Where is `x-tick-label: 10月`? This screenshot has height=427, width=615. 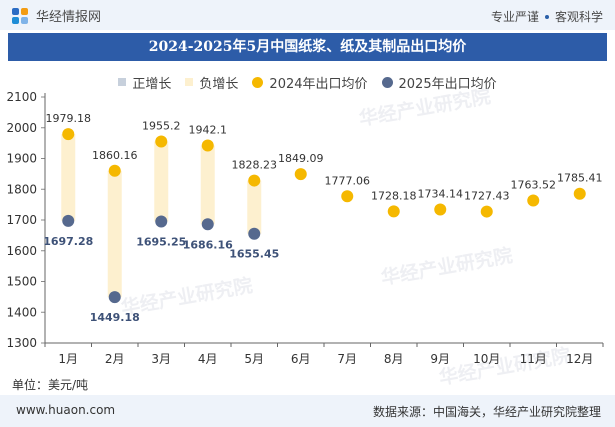 x-tick-label: 10月 is located at coordinates (486, 359).